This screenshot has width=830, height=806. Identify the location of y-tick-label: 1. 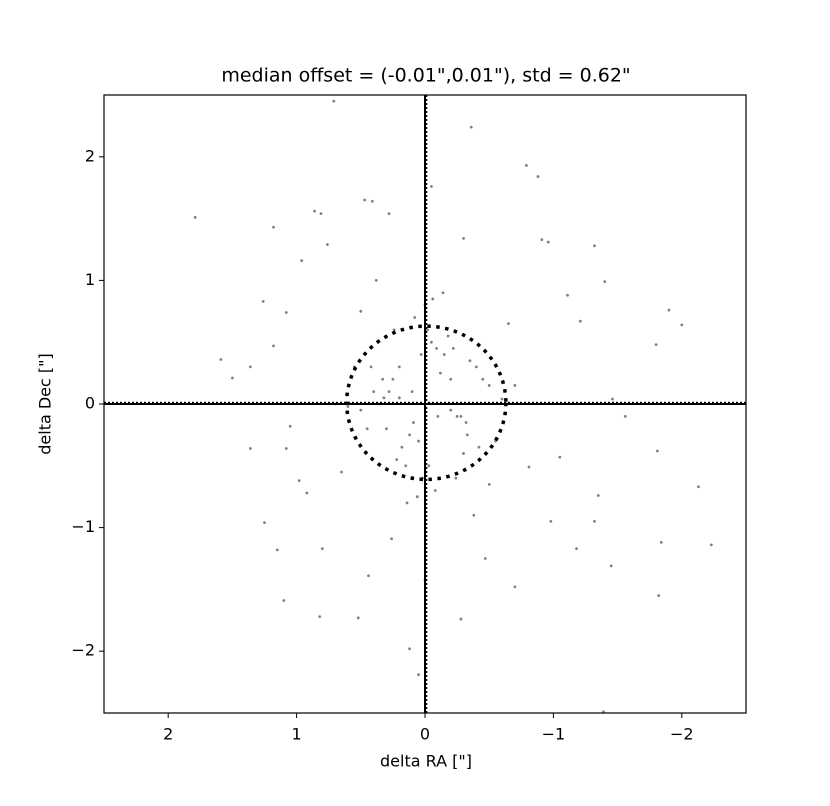
(90, 279).